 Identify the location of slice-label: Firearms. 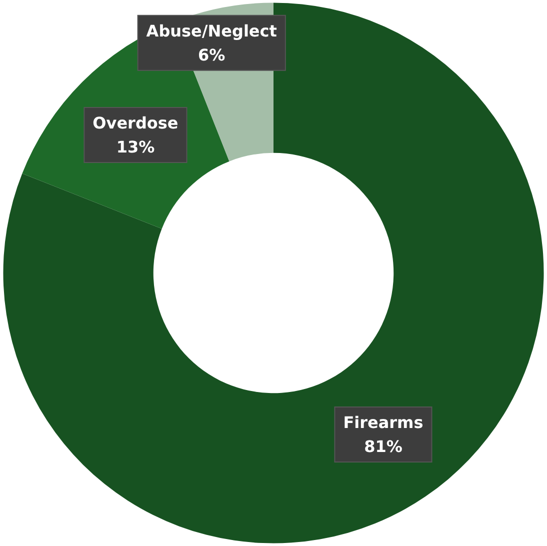
(383, 422).